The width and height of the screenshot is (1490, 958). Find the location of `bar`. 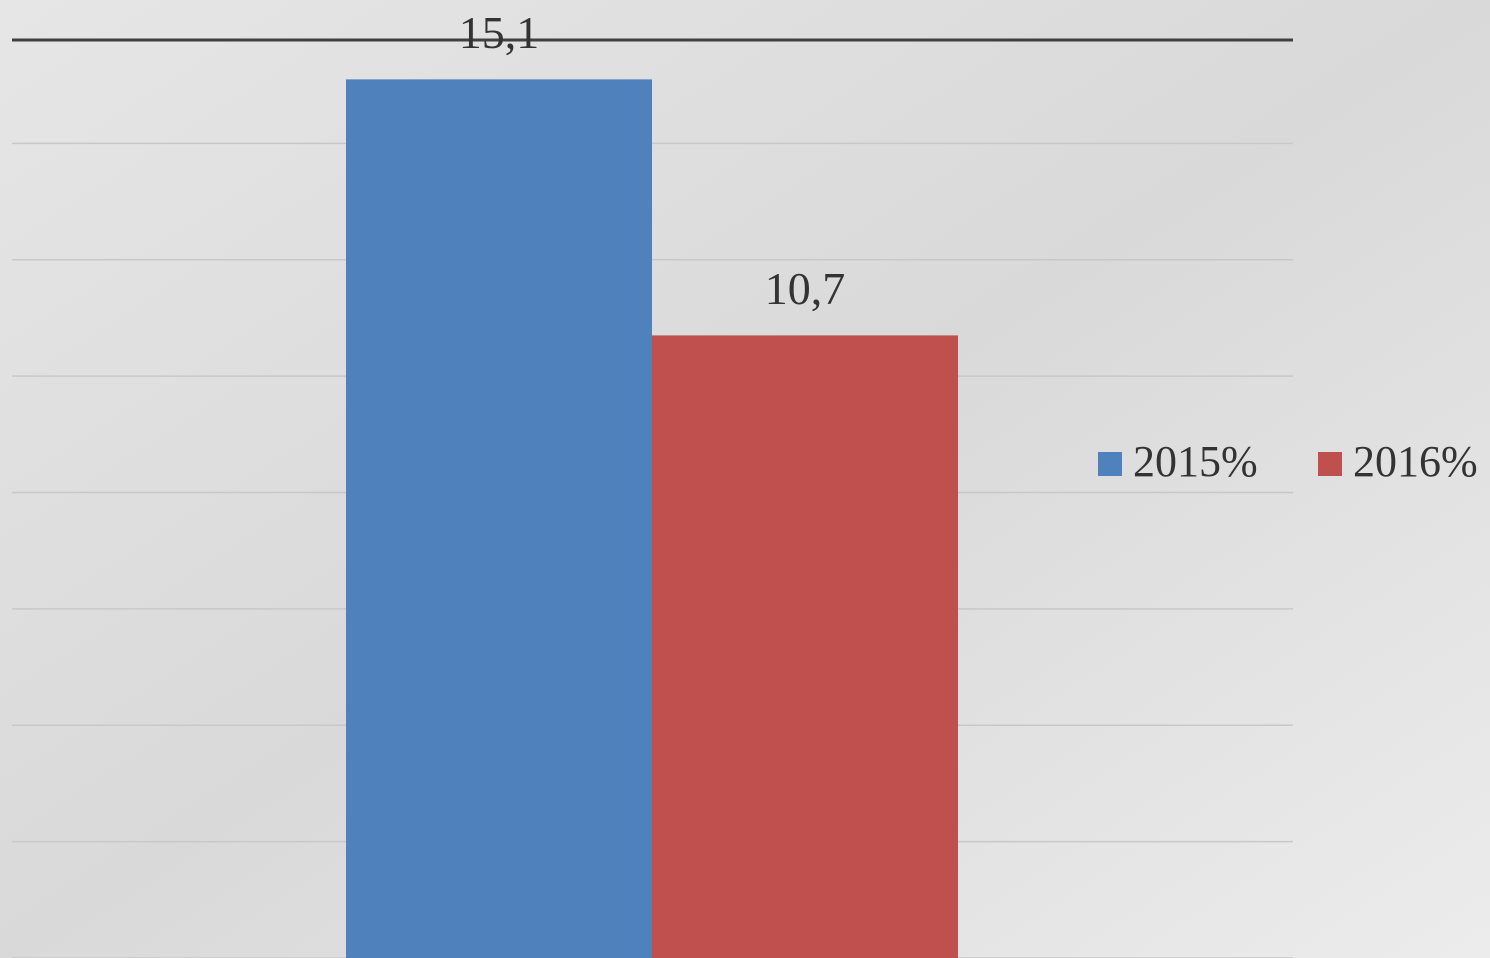

bar is located at coordinates (805, 646).